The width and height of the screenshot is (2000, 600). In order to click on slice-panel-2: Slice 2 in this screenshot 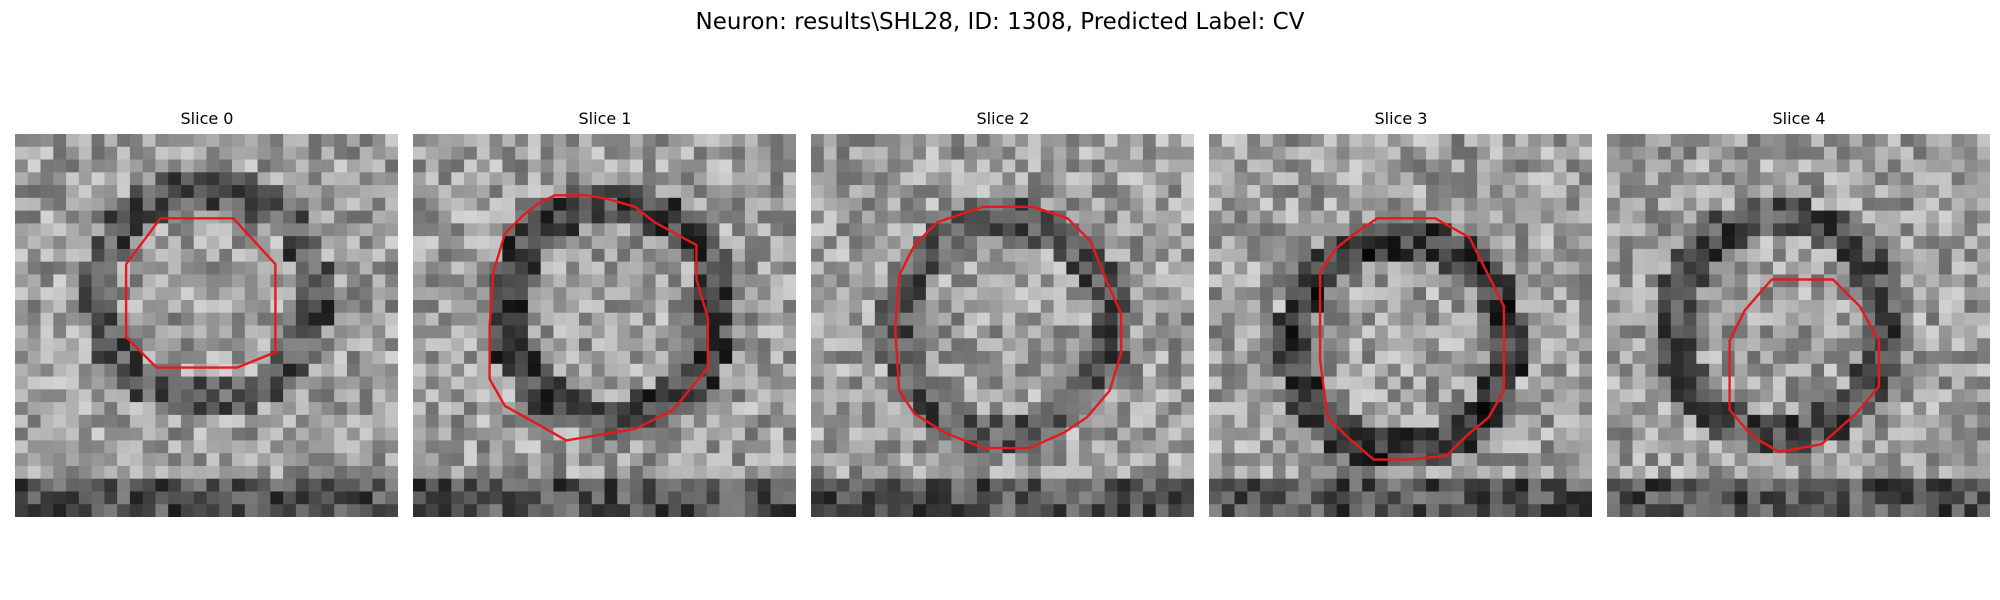, I will do `click(1003, 312)`.